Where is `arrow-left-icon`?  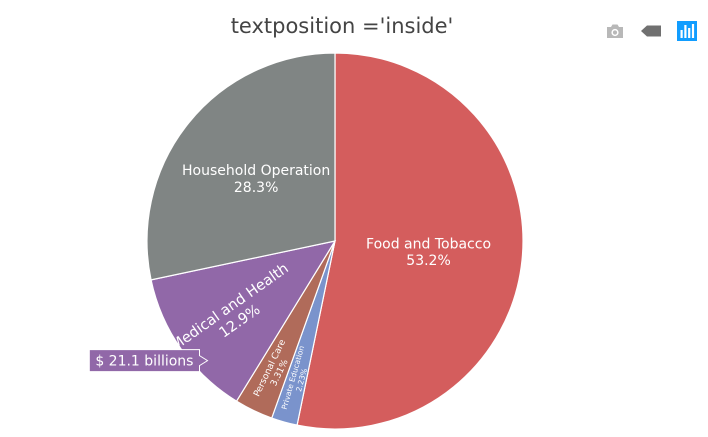
arrow-left-icon is located at coordinates (651, 31).